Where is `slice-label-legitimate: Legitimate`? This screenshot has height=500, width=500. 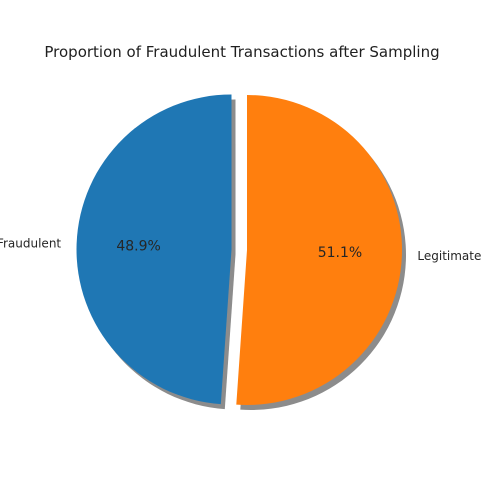 slice-label-legitimate: Legitimate is located at coordinates (449, 256).